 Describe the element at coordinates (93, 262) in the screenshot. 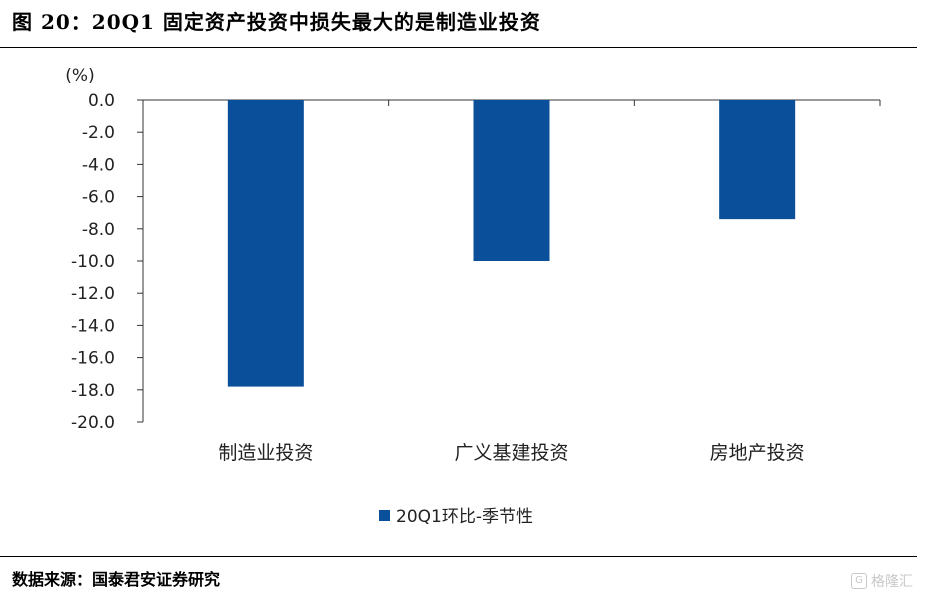

I see `y-tick-label: -10.0` at that location.